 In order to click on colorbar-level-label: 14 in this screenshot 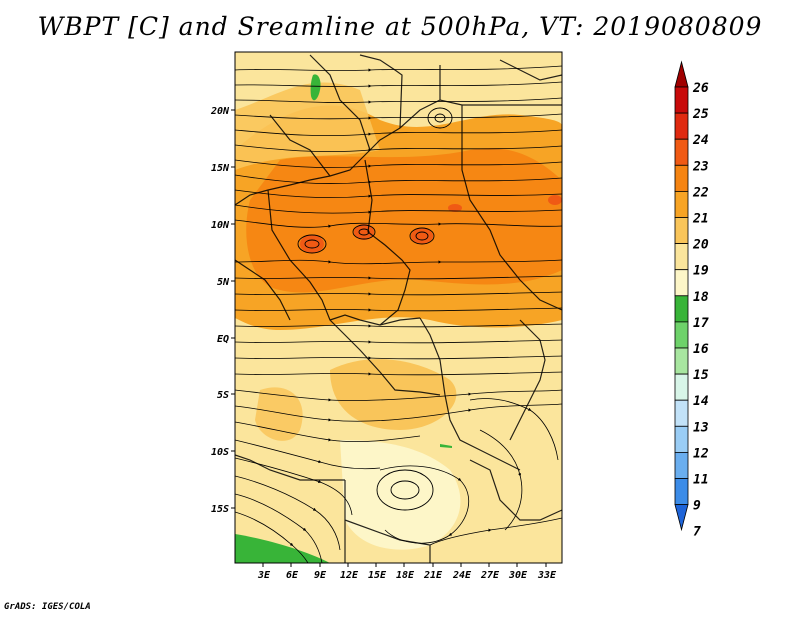, I will do `click(701, 401)`.